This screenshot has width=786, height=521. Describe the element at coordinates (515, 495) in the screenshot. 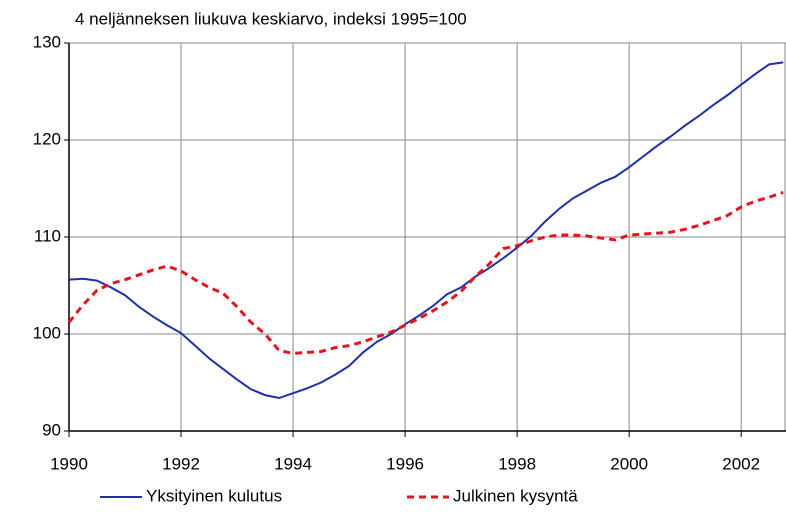

I see `legend-label: Julkinen kysyntä` at that location.